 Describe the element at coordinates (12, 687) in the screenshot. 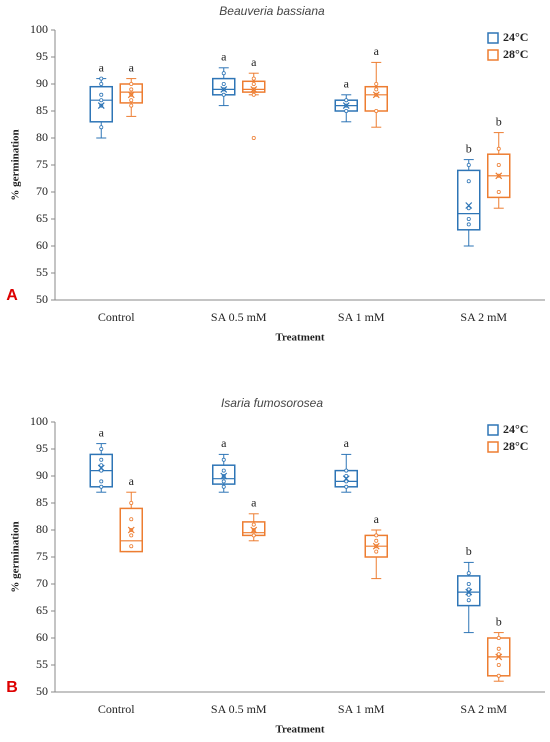

I see `panel-label: B` at that location.